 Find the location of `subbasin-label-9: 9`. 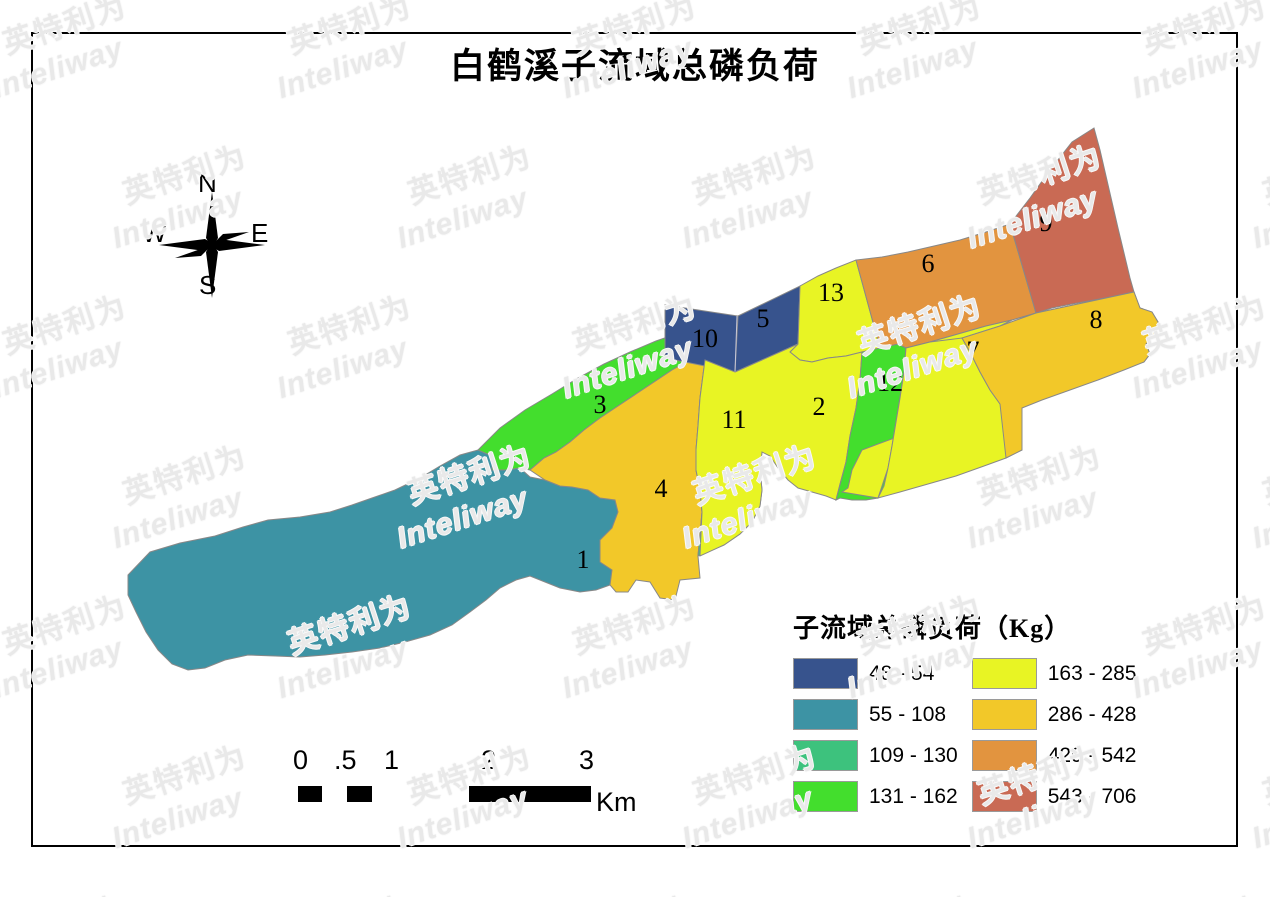

subbasin-label-9: 9 is located at coordinates (1046, 222).